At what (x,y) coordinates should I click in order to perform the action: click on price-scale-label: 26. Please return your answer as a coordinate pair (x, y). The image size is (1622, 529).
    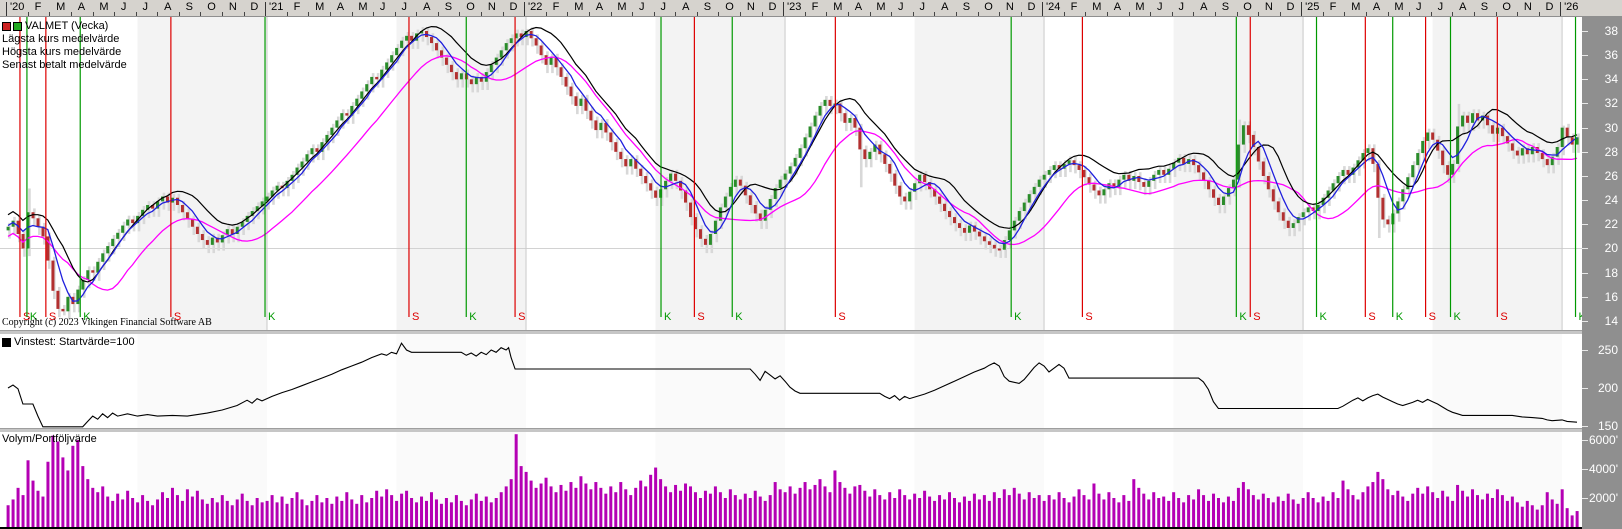
    Looking at the image, I should click on (1611, 175).